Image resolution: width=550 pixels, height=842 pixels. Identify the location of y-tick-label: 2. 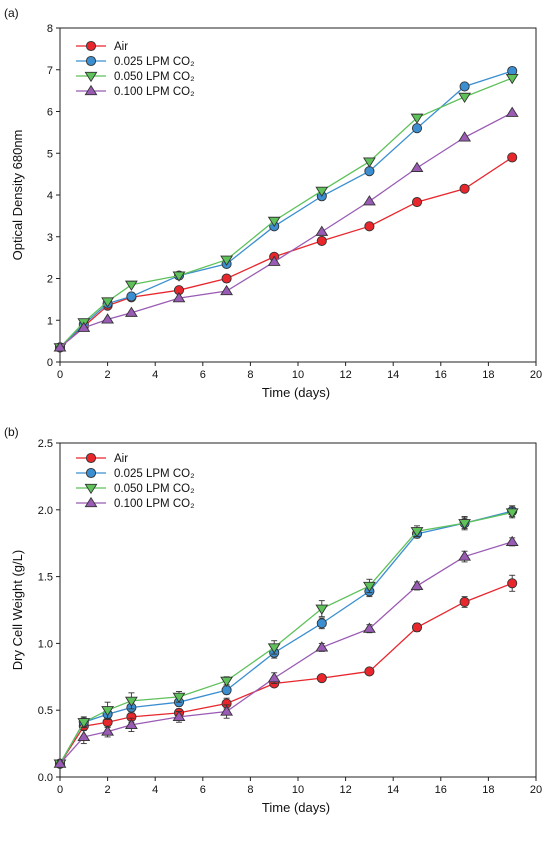
(50, 280).